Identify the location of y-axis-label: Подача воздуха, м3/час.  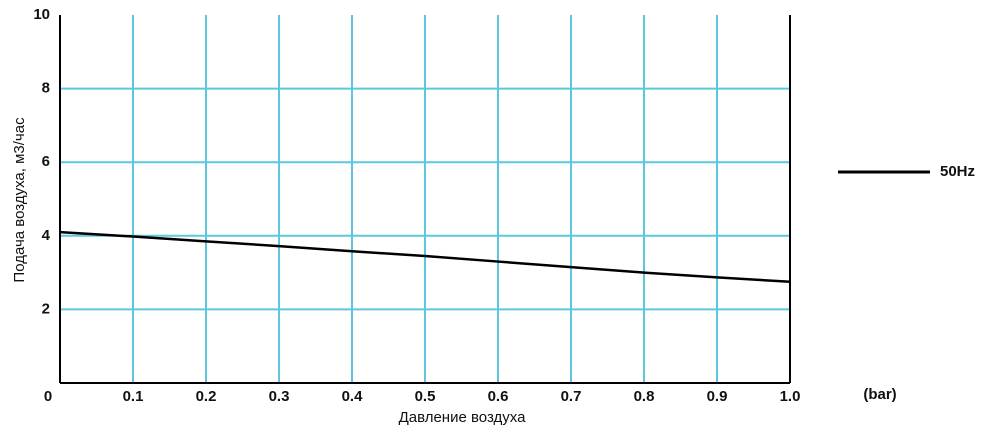
(19, 200).